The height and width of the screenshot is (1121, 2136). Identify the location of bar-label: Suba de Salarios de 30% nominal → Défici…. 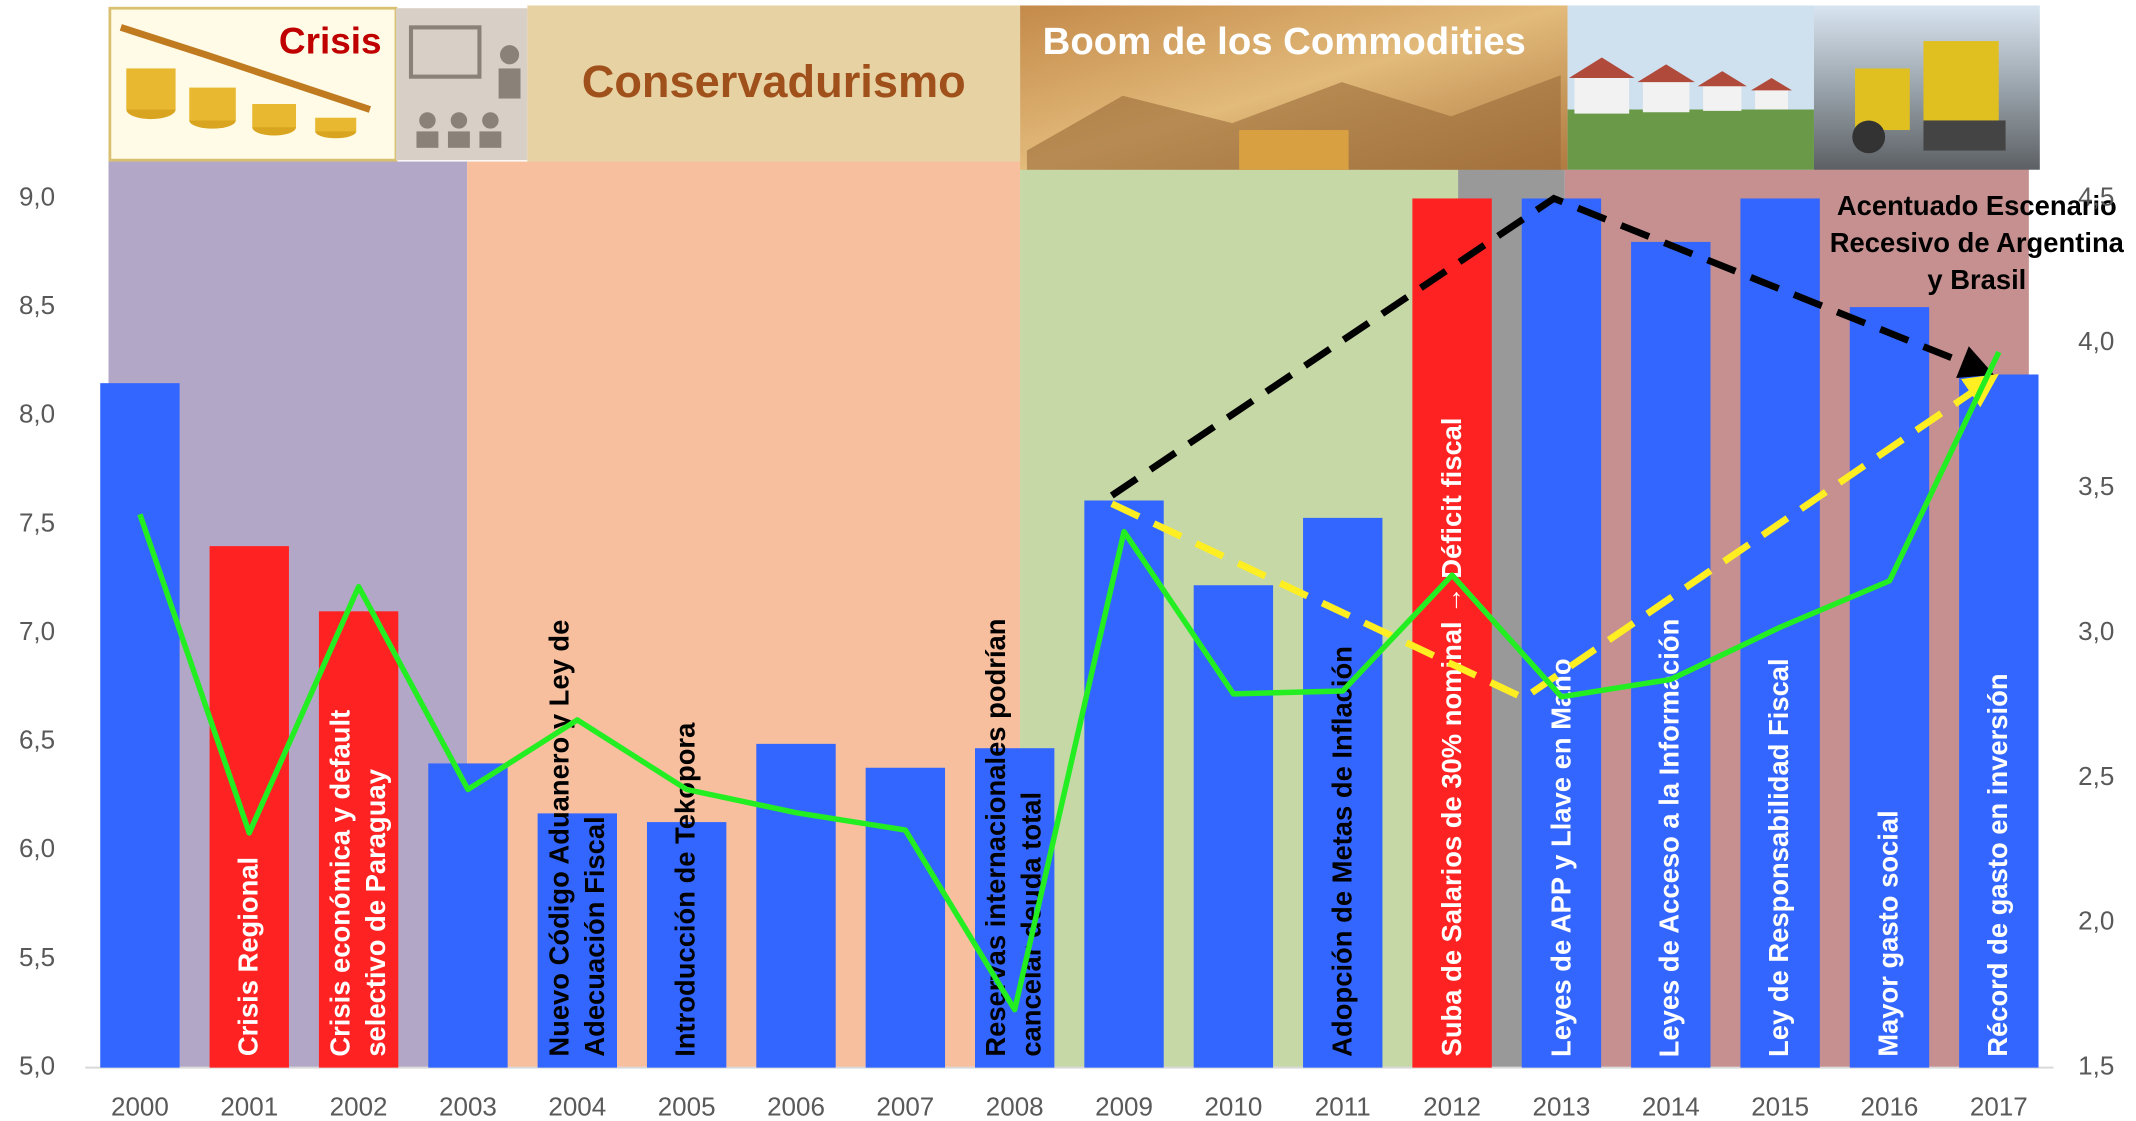
(1452, 737).